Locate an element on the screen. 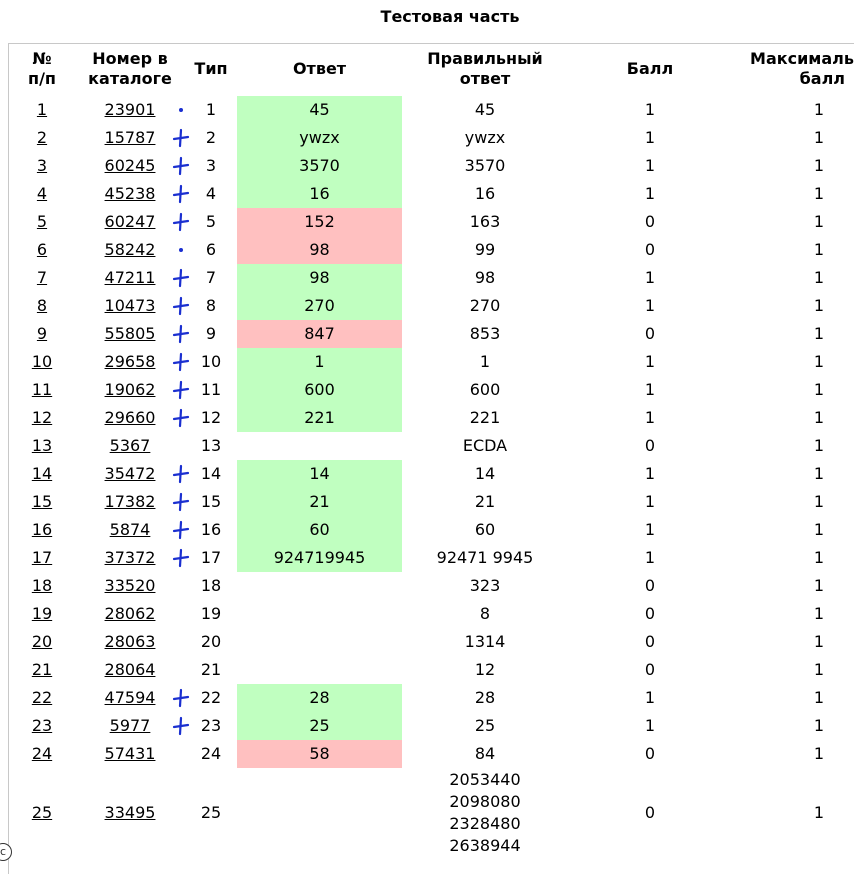  catalog-number-link: 45238 is located at coordinates (130, 193).